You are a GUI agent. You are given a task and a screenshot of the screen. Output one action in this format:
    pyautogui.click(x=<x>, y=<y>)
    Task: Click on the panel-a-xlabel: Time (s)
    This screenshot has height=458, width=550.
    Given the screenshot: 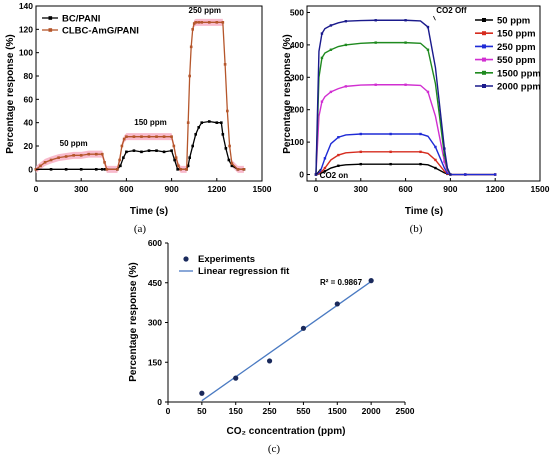 What is the action you would take?
    pyautogui.click(x=149, y=211)
    